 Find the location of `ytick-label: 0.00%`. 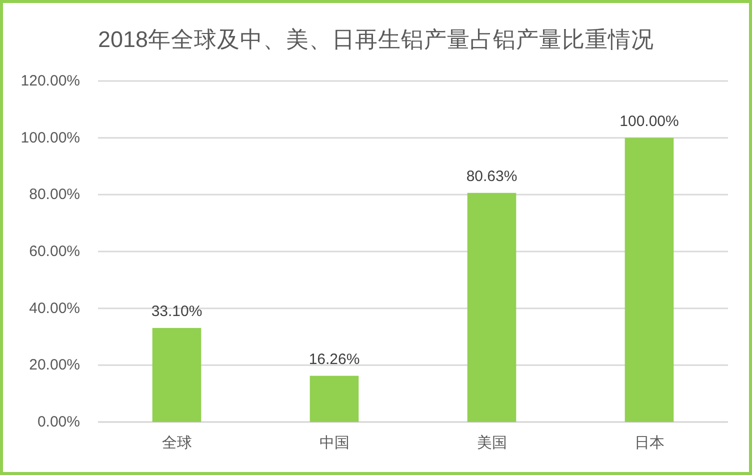

ytick-label: 0.00% is located at coordinates (58, 422).